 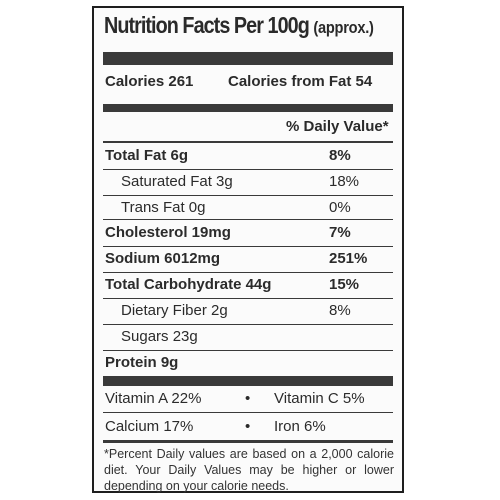 What do you see at coordinates (168, 232) in the screenshot?
I see `nutrient-name: Cholesterol 19mg` at bounding box center [168, 232].